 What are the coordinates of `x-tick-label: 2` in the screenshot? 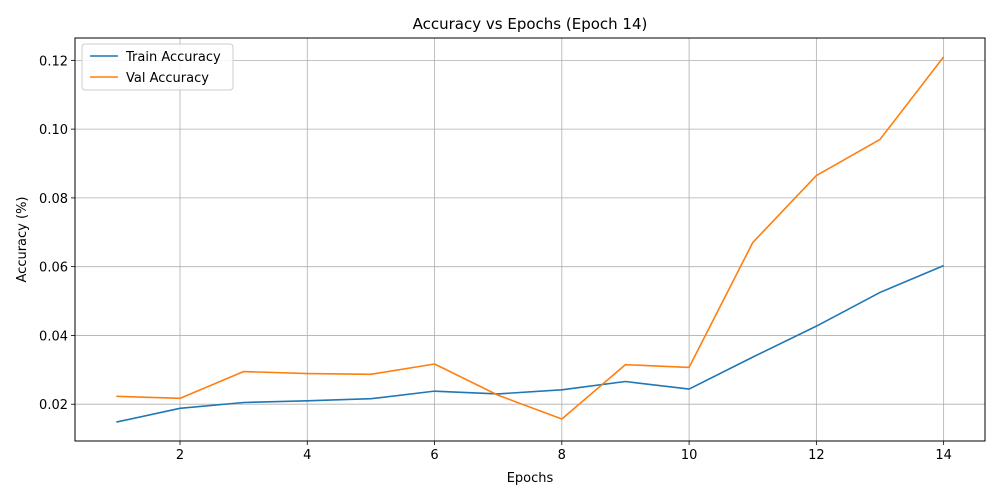 It's located at (180, 455).